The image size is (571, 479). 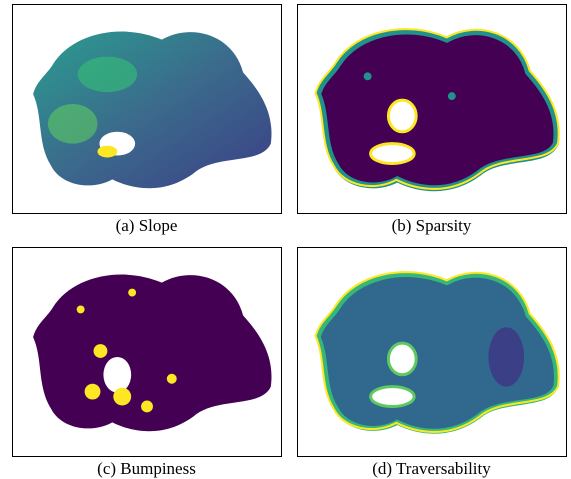 I want to click on caption: (c) Bumpiness, so click(x=146, y=468).